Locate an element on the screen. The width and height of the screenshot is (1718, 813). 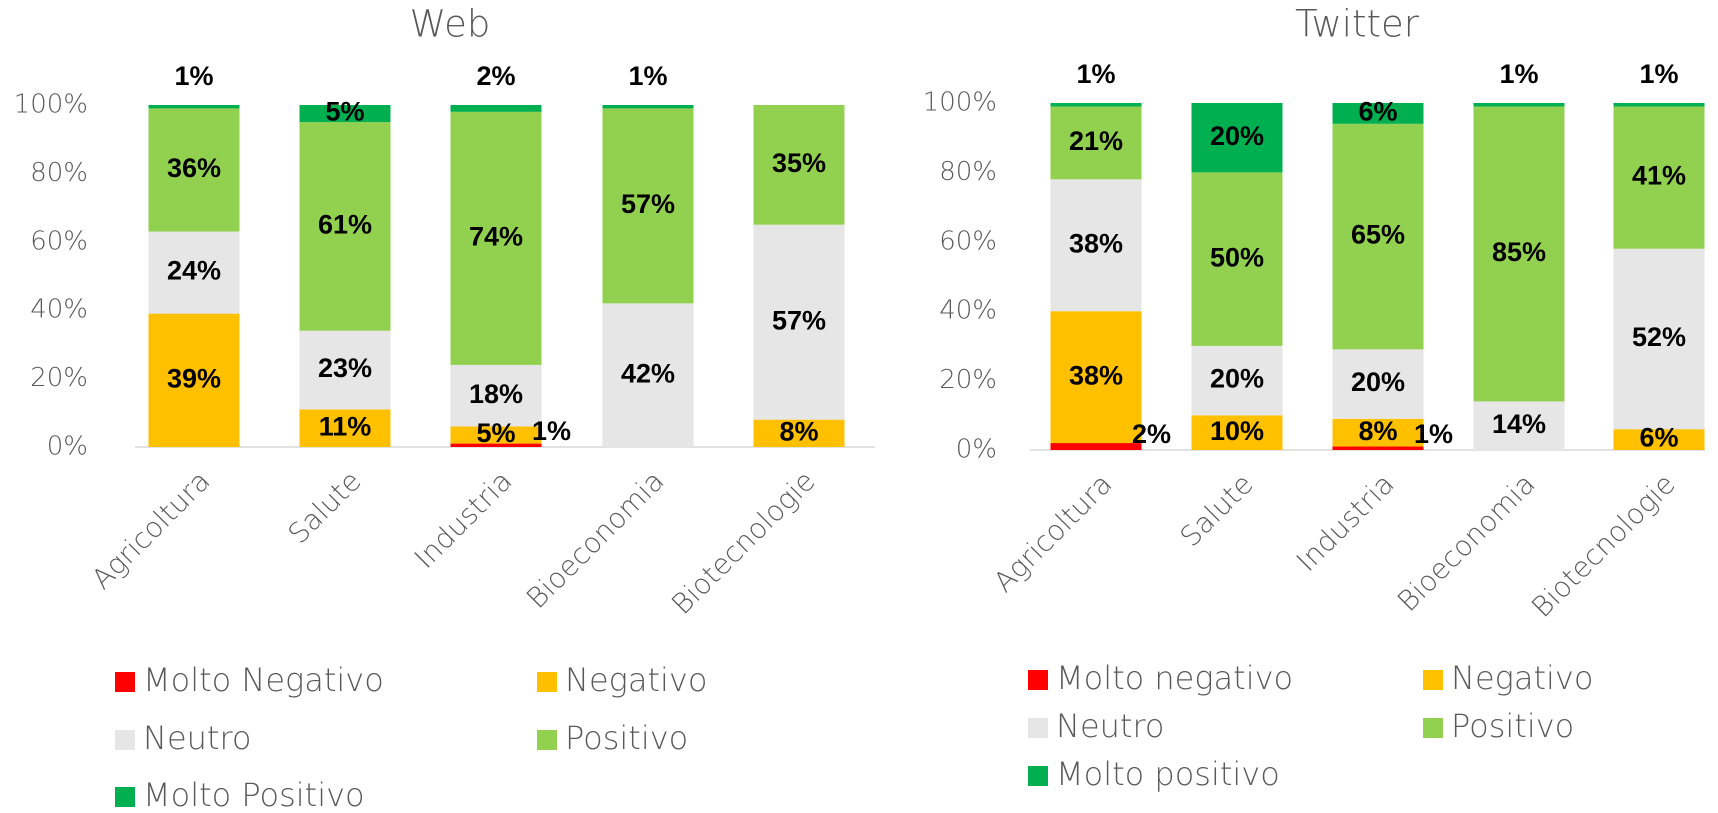
data-label: 39% is located at coordinates (194, 378).